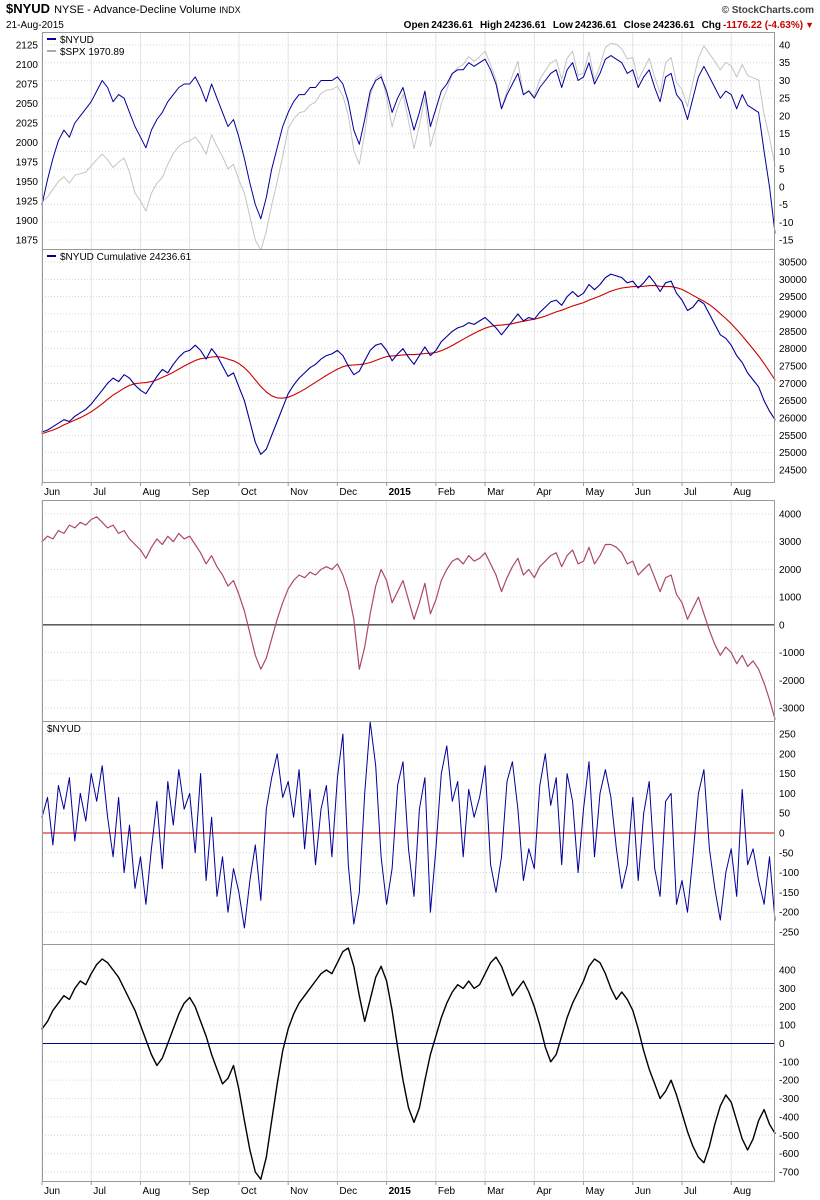 This screenshot has width=820, height=1200. Describe the element at coordinates (786, 853) in the screenshot. I see `svg-text: -50` at that location.